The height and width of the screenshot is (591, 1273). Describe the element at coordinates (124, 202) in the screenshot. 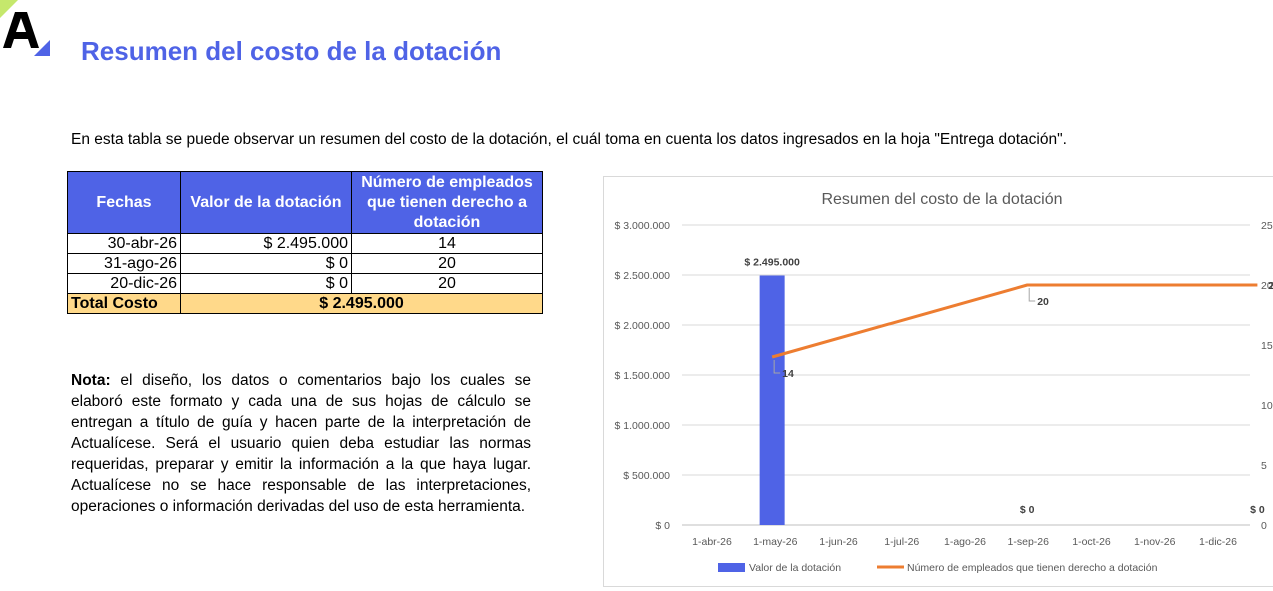

I see `header-fechas: Fechas` at that location.